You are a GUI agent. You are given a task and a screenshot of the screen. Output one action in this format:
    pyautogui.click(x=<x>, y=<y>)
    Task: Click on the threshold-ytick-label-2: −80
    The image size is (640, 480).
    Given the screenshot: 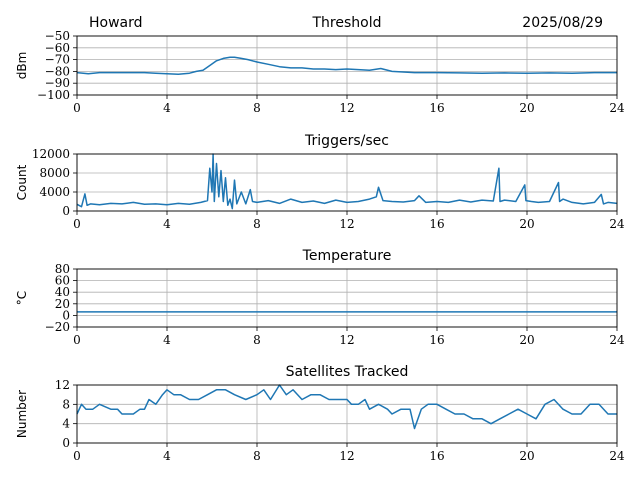 What is the action you would take?
    pyautogui.click(x=57, y=71)
    